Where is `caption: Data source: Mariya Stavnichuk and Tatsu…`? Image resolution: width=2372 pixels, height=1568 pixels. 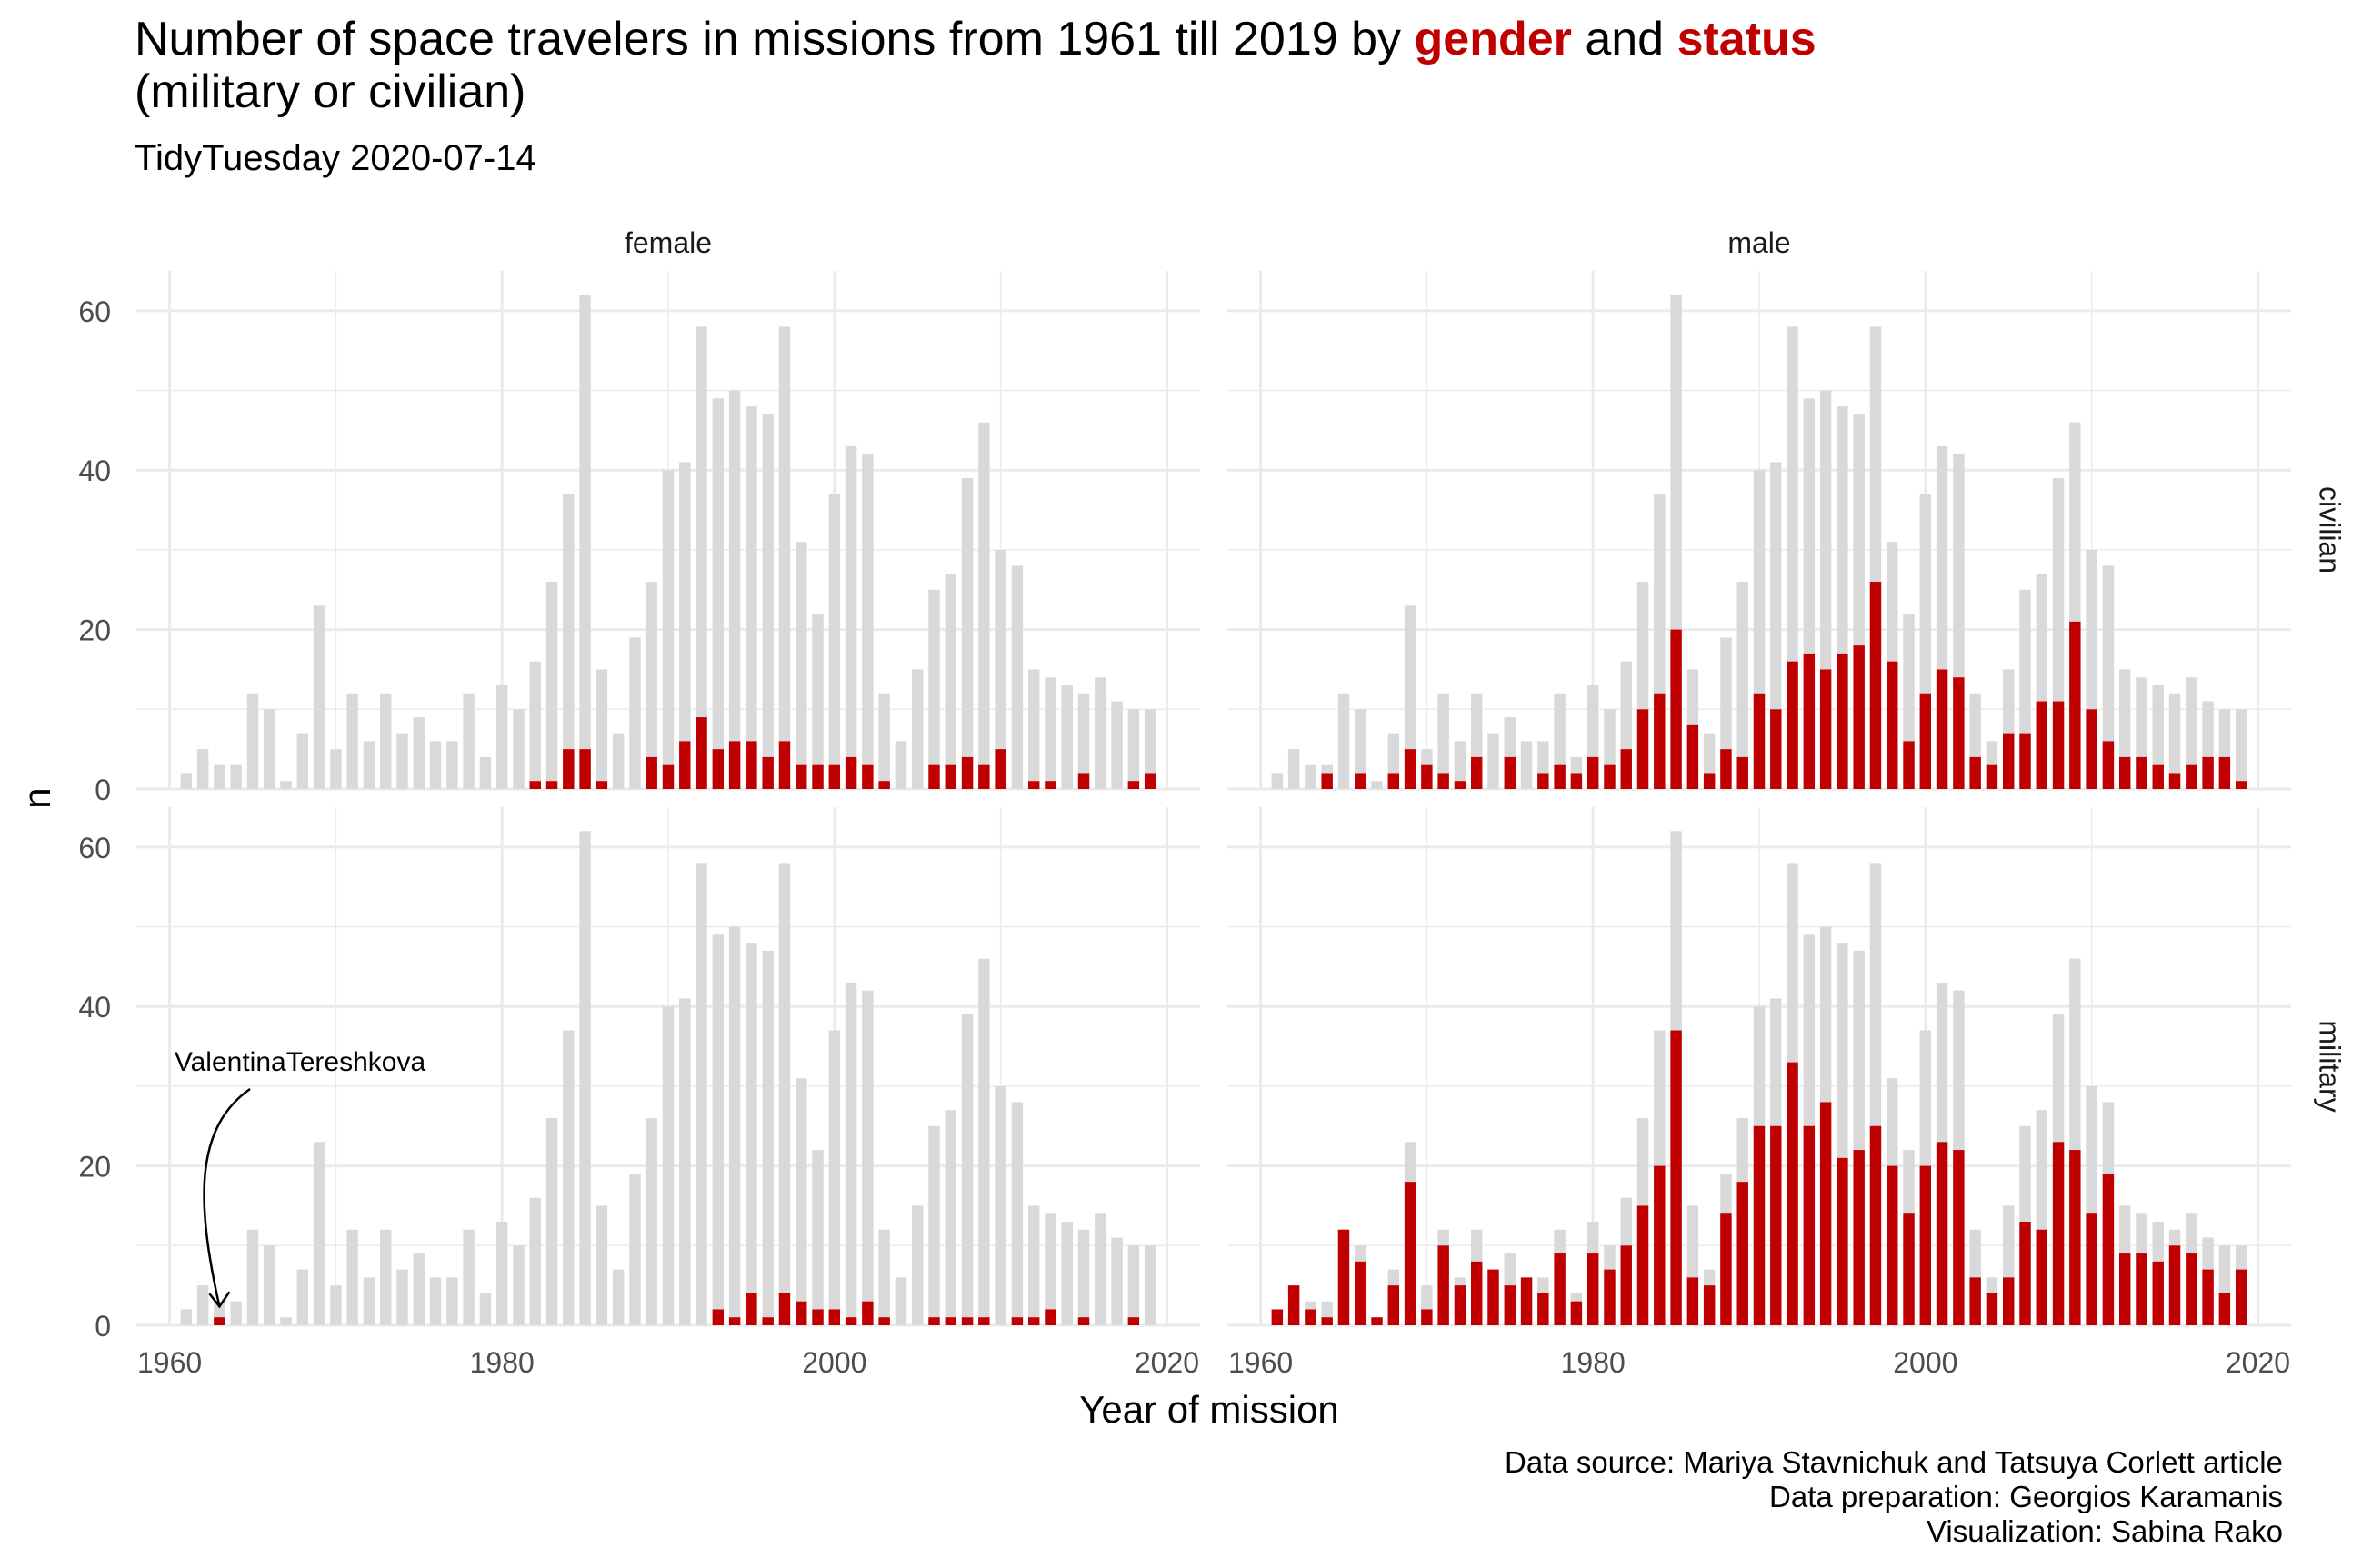
caption: Data source: Mariya Stavnichuk and Tatsu… is located at coordinates (1894, 1497).